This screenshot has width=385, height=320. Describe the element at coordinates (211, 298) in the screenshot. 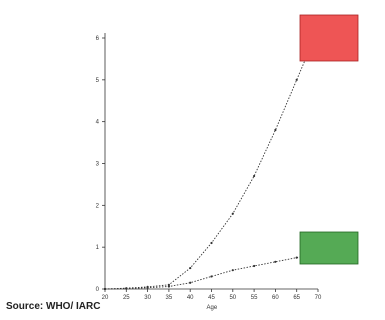

I see `x-tick-label: 45` at that location.